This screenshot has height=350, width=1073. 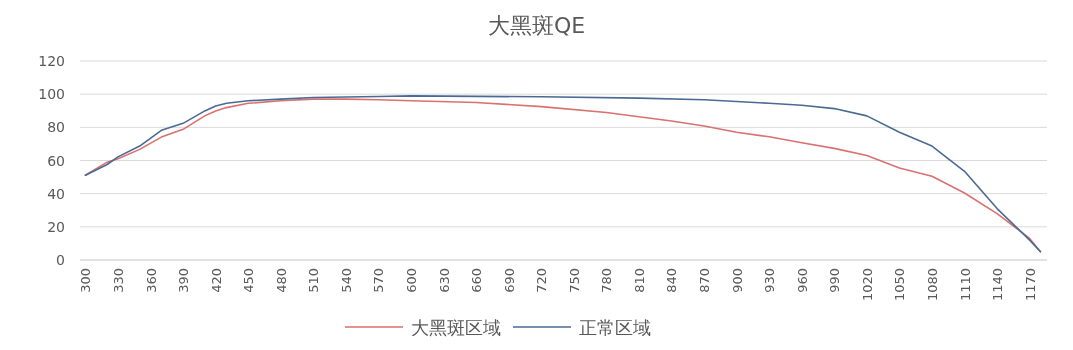 What do you see at coordinates (184, 280) in the screenshot?
I see `x-tick-label: 390` at bounding box center [184, 280].